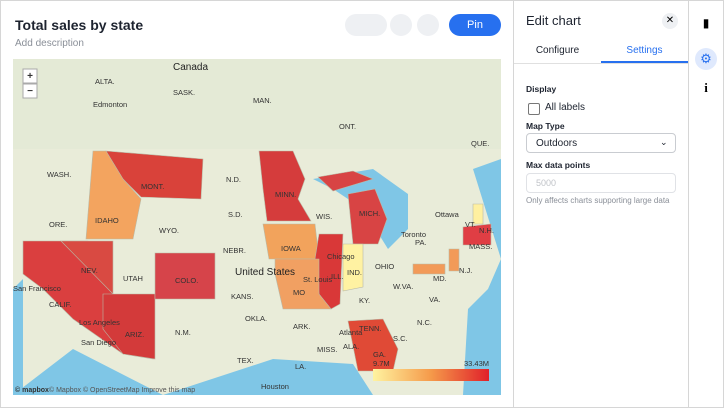 The height and width of the screenshot is (410, 724). What do you see at coordinates (186, 280) in the screenshot?
I see `map-label: COLO.` at bounding box center [186, 280].